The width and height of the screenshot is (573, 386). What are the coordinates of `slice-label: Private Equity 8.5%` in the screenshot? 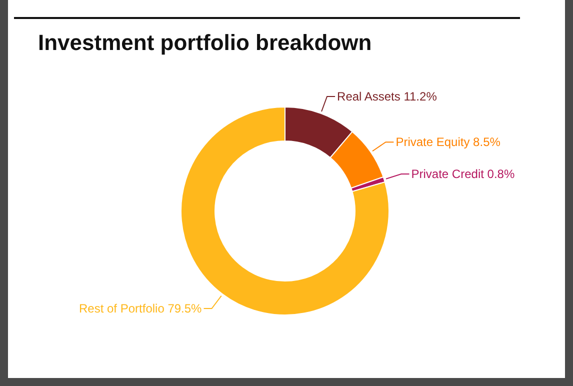 It's located at (448, 142).